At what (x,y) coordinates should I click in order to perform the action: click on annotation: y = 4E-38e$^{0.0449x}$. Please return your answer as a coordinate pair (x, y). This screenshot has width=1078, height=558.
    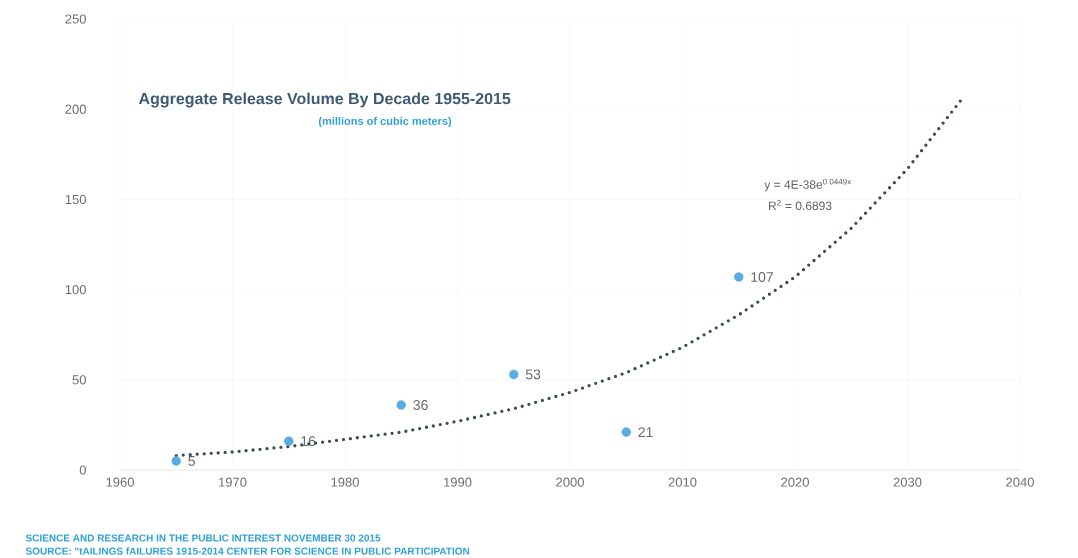
    Looking at the image, I should click on (808, 185).